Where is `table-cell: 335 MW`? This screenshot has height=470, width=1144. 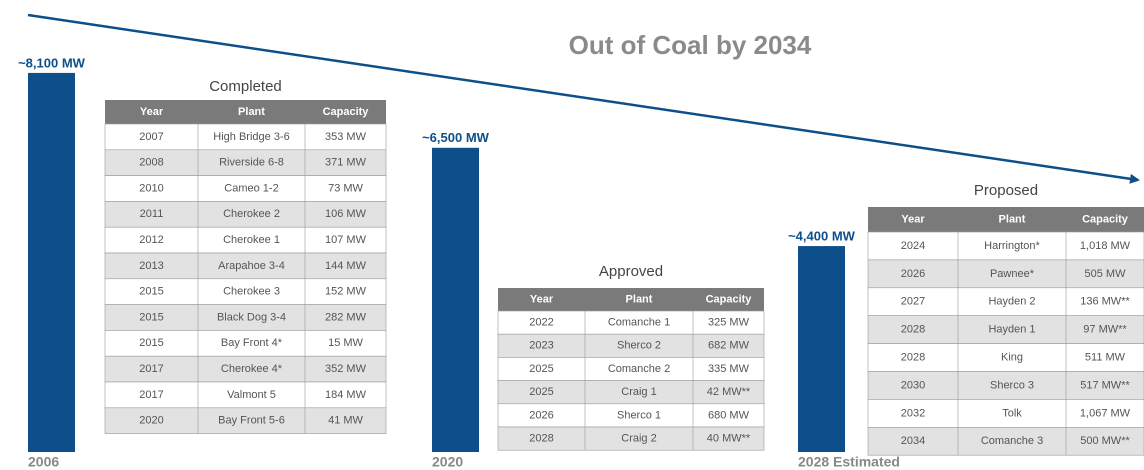 table-cell: 335 MW is located at coordinates (729, 369).